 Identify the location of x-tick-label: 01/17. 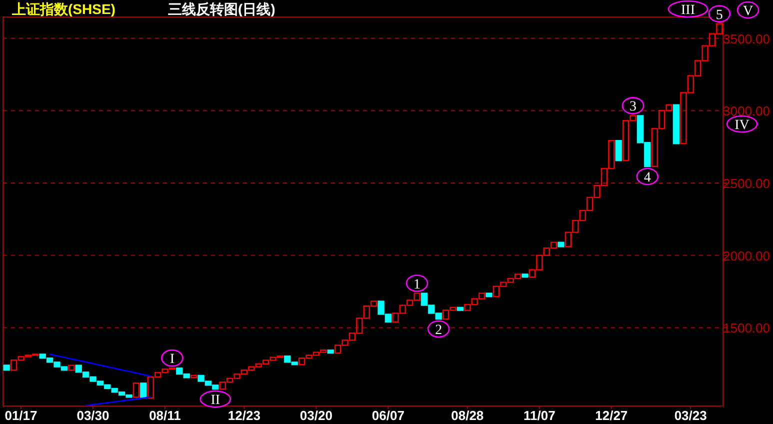
(21, 415).